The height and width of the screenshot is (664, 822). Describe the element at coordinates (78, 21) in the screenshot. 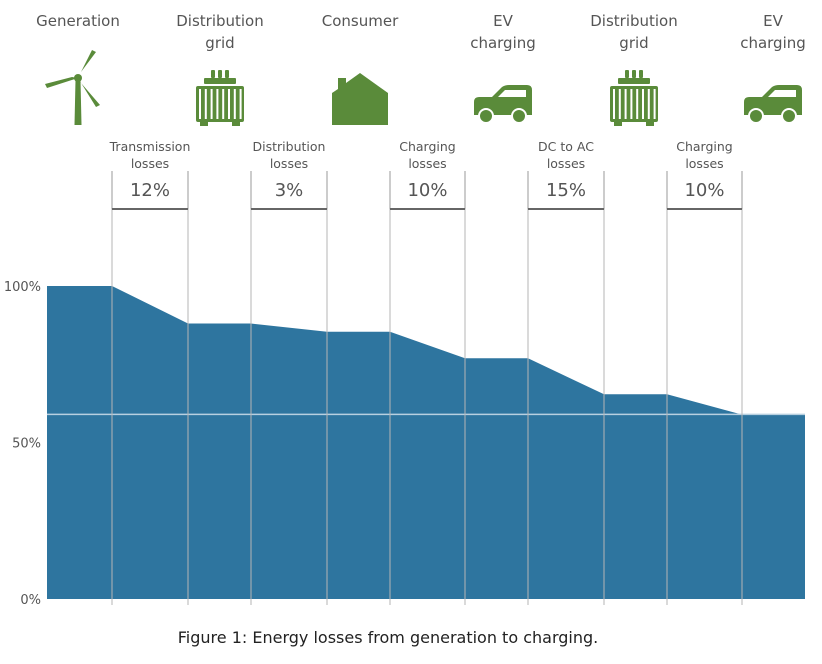

I see `stage-label: Generation` at that location.